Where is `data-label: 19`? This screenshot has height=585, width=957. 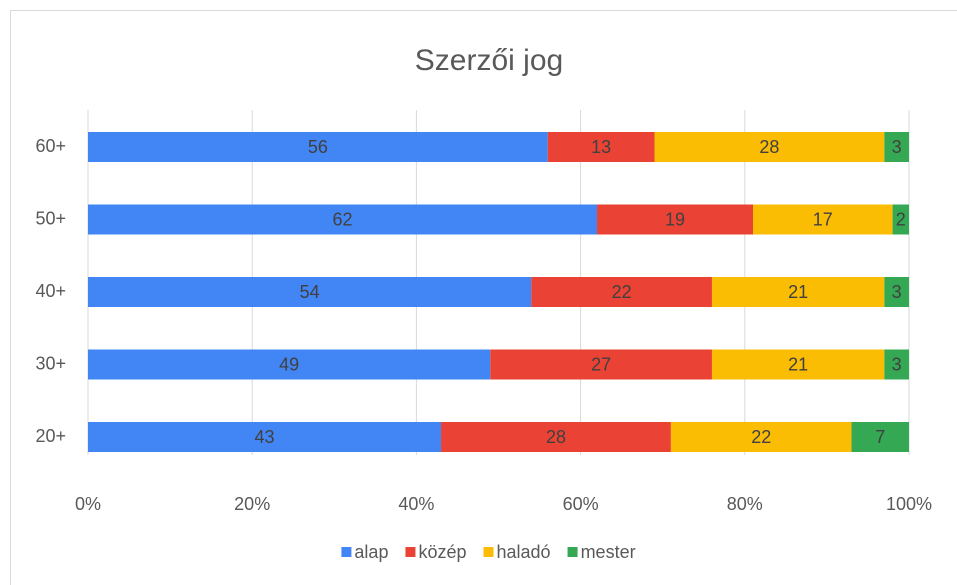
data-label: 19 is located at coordinates (675, 219).